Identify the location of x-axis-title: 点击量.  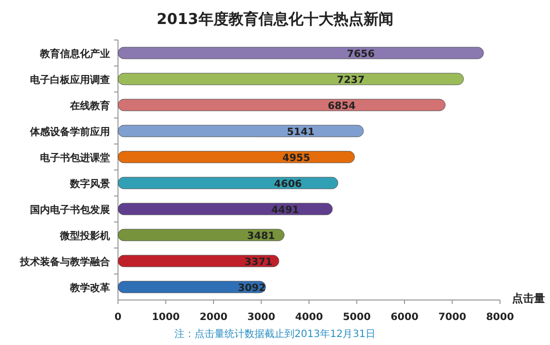
(528, 298).